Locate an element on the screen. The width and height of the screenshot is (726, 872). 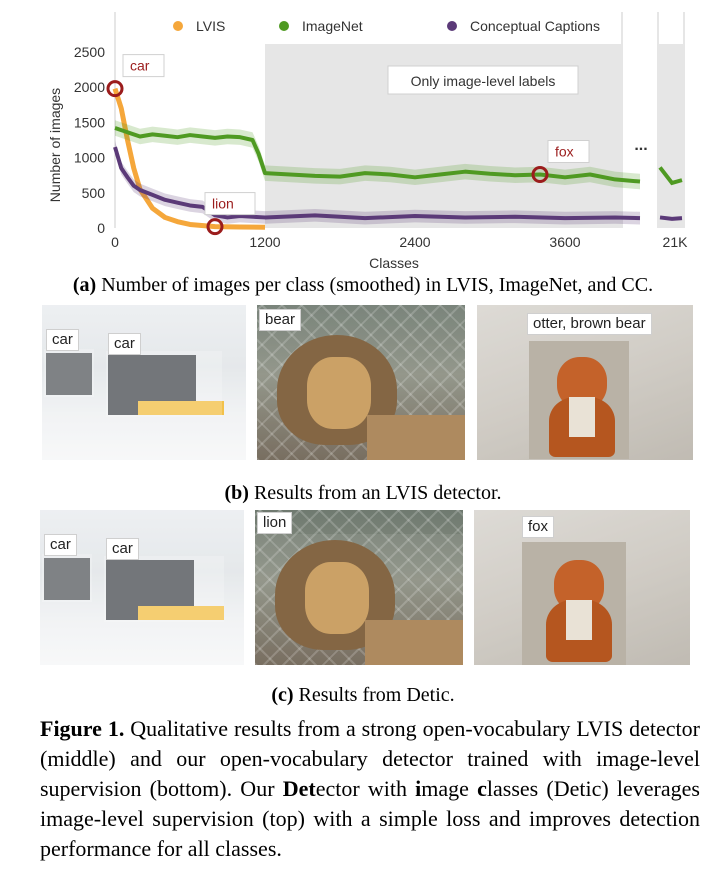
x-tick-label: 0 is located at coordinates (115, 242).